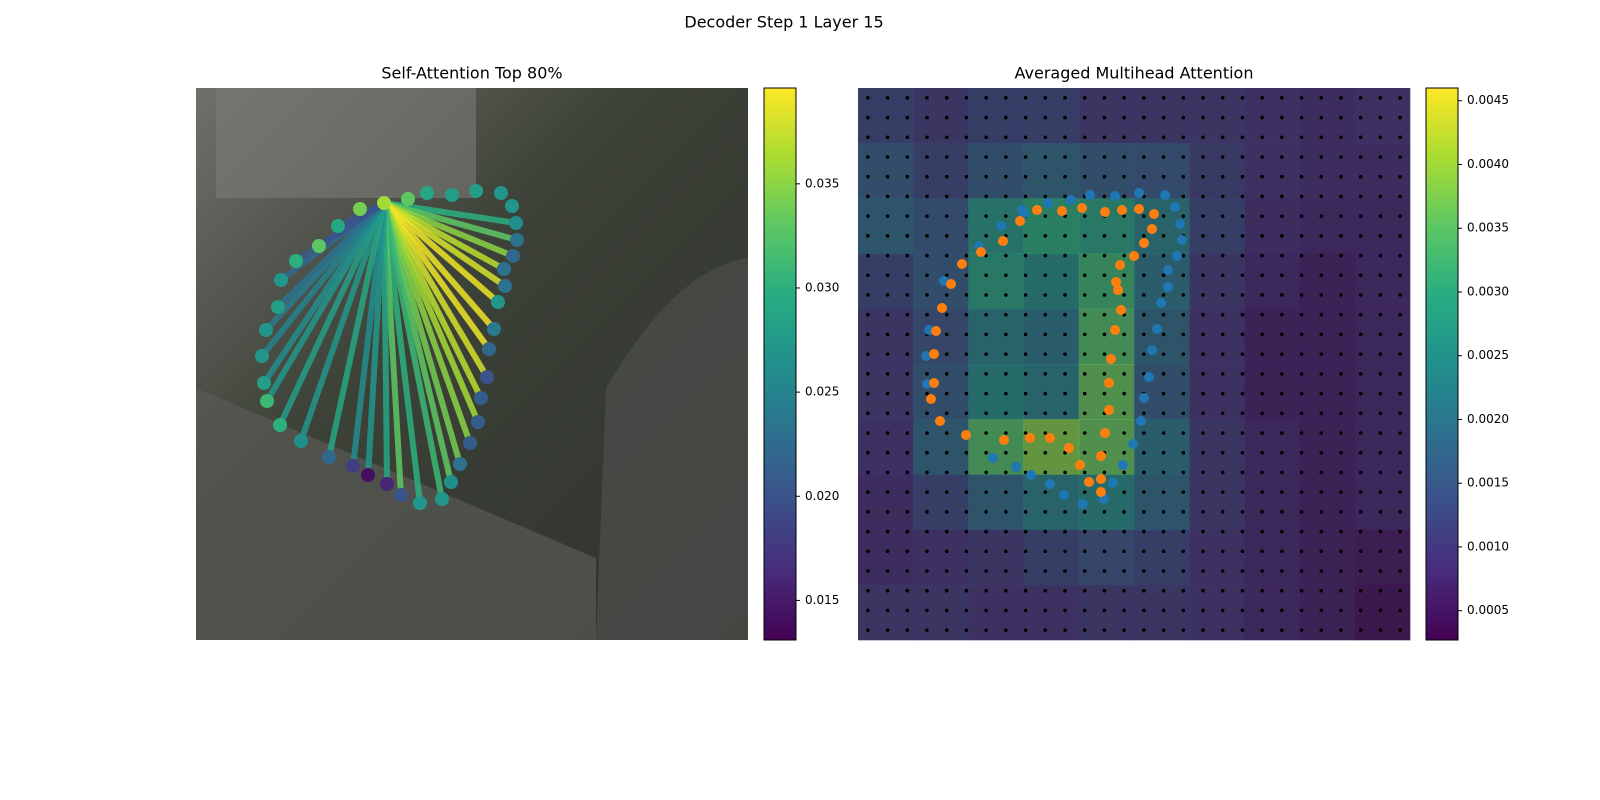 The width and height of the screenshot is (1600, 800). I want to click on image-wall, so click(346, 143).